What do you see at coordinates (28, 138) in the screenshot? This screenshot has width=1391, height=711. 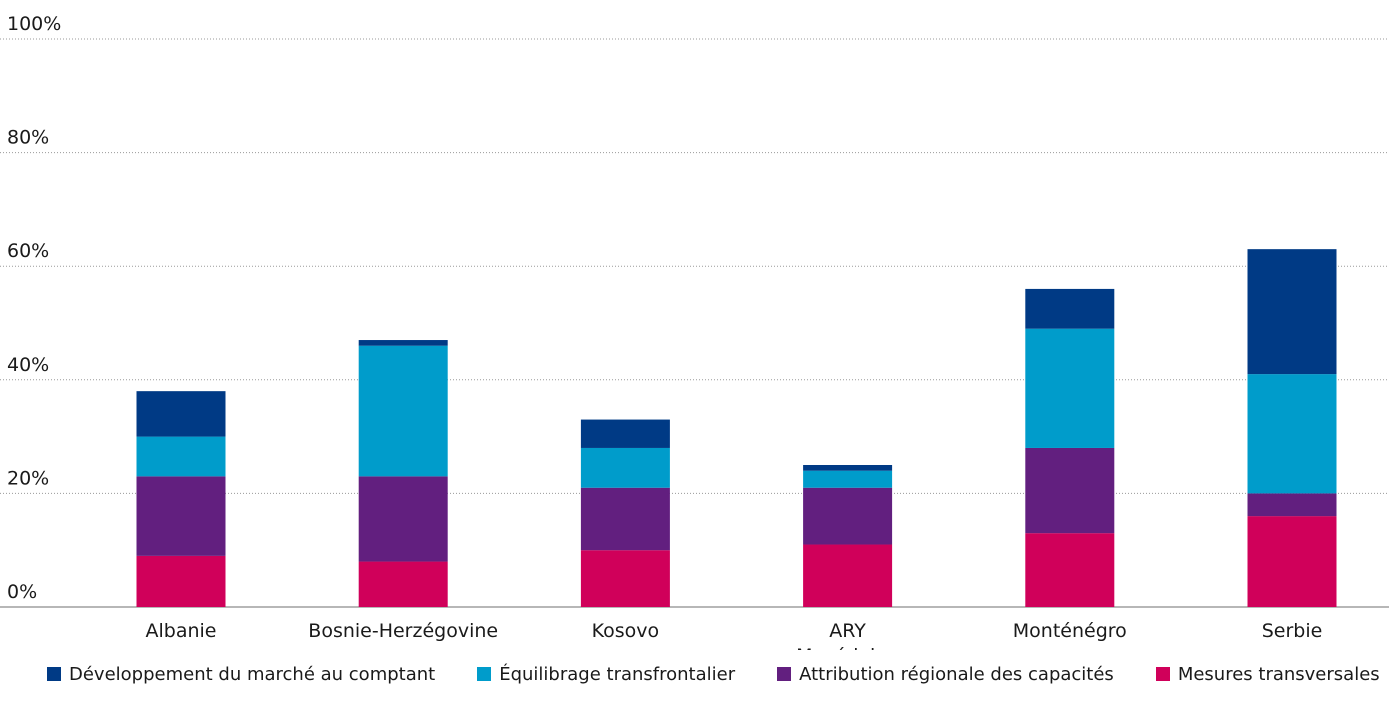 I see `y-tick-label: 80%` at bounding box center [28, 138].